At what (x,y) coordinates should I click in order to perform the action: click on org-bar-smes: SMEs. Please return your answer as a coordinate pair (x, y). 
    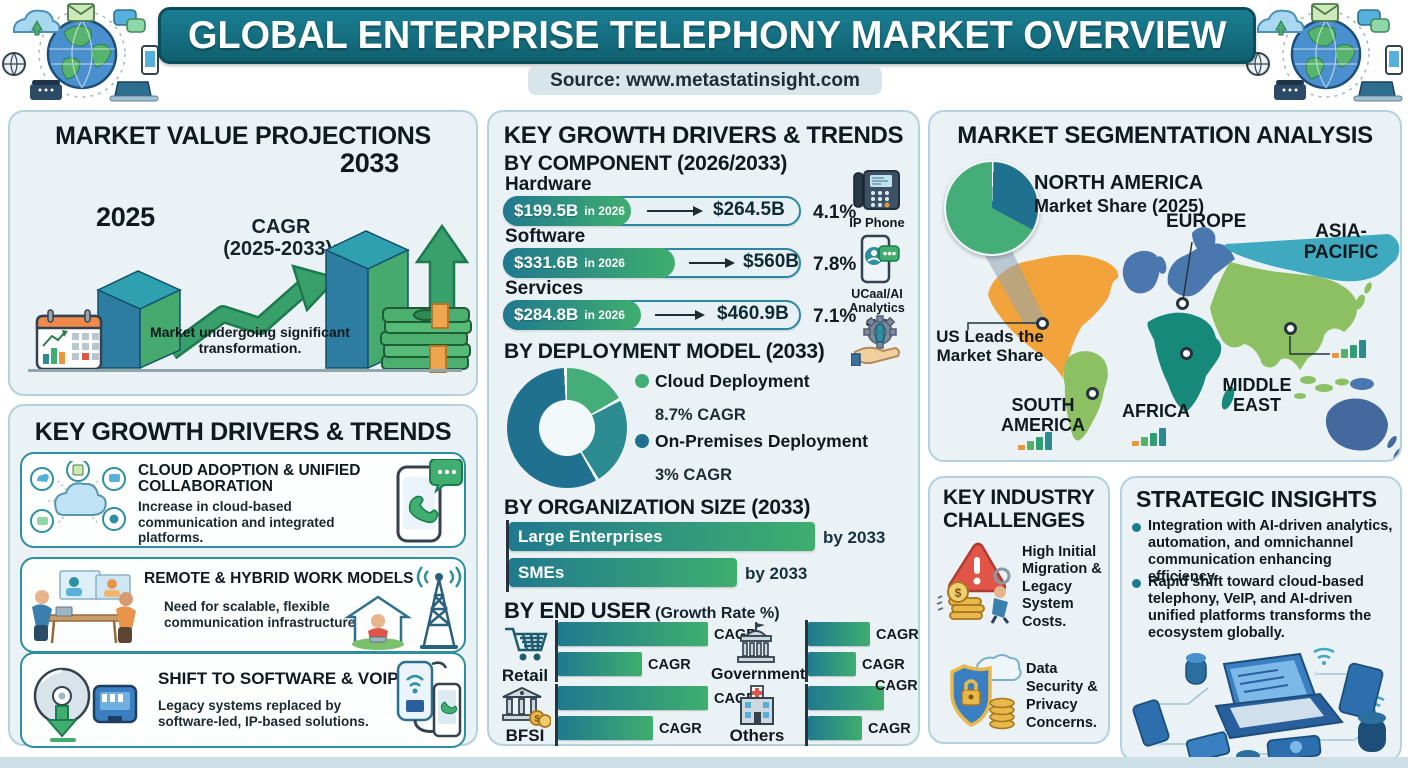
    Looking at the image, I should click on (623, 572).